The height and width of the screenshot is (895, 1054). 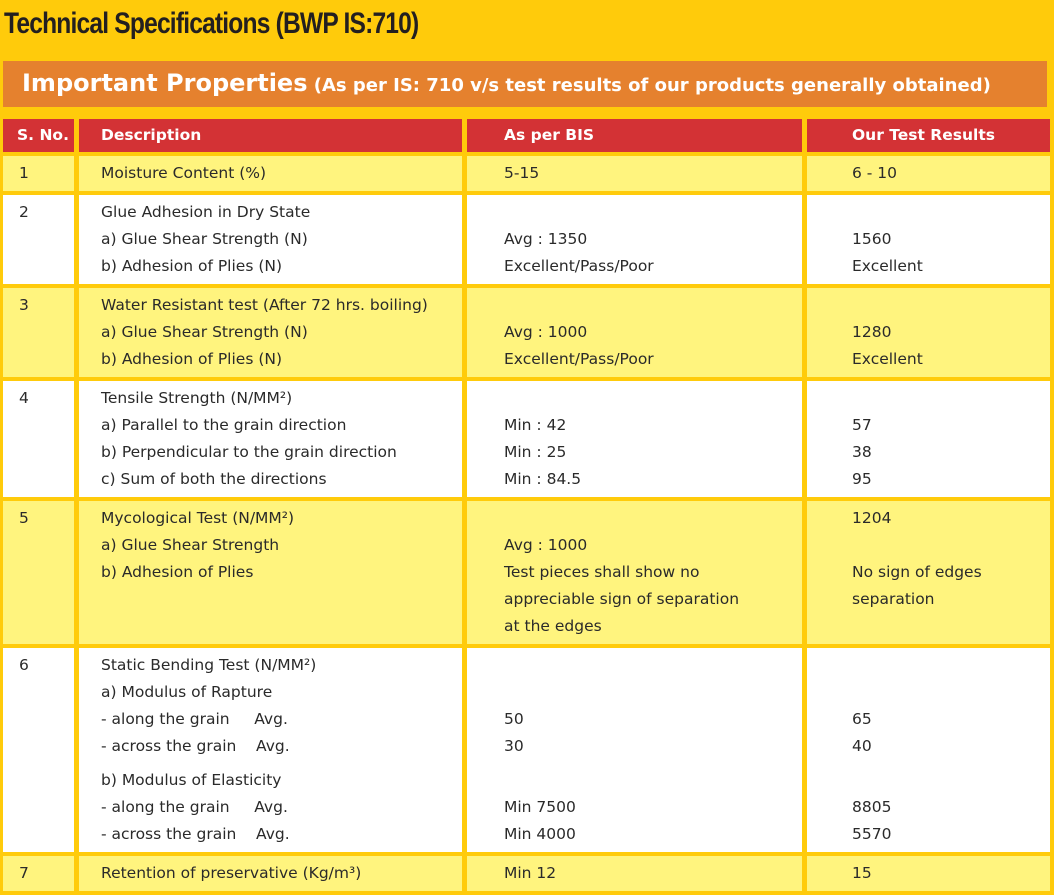 What do you see at coordinates (231, 873) in the screenshot?
I see `cell-line: Retention of preservative (Kg/m³)` at bounding box center [231, 873].